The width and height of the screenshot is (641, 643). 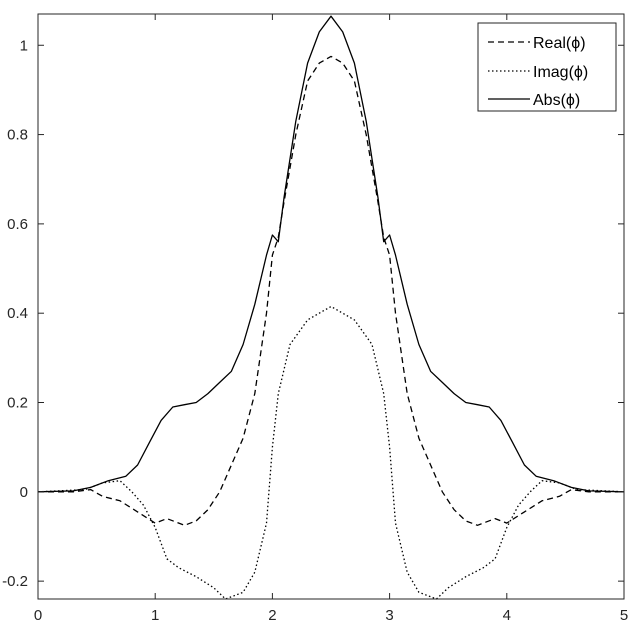 I want to click on y-tick-label: 1, so click(x=24, y=45).